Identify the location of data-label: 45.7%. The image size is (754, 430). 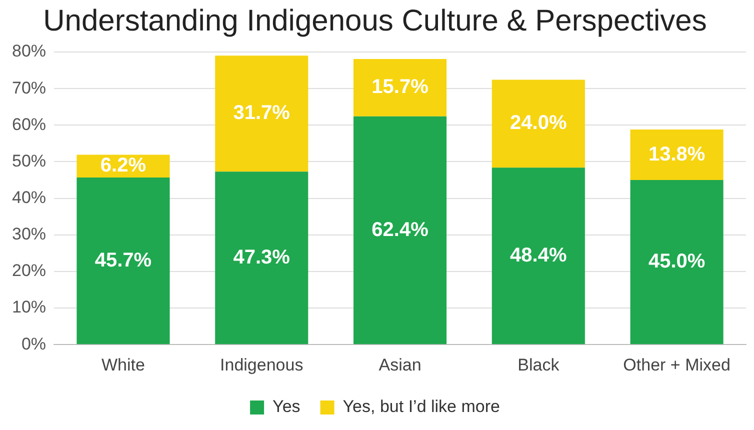
(123, 260).